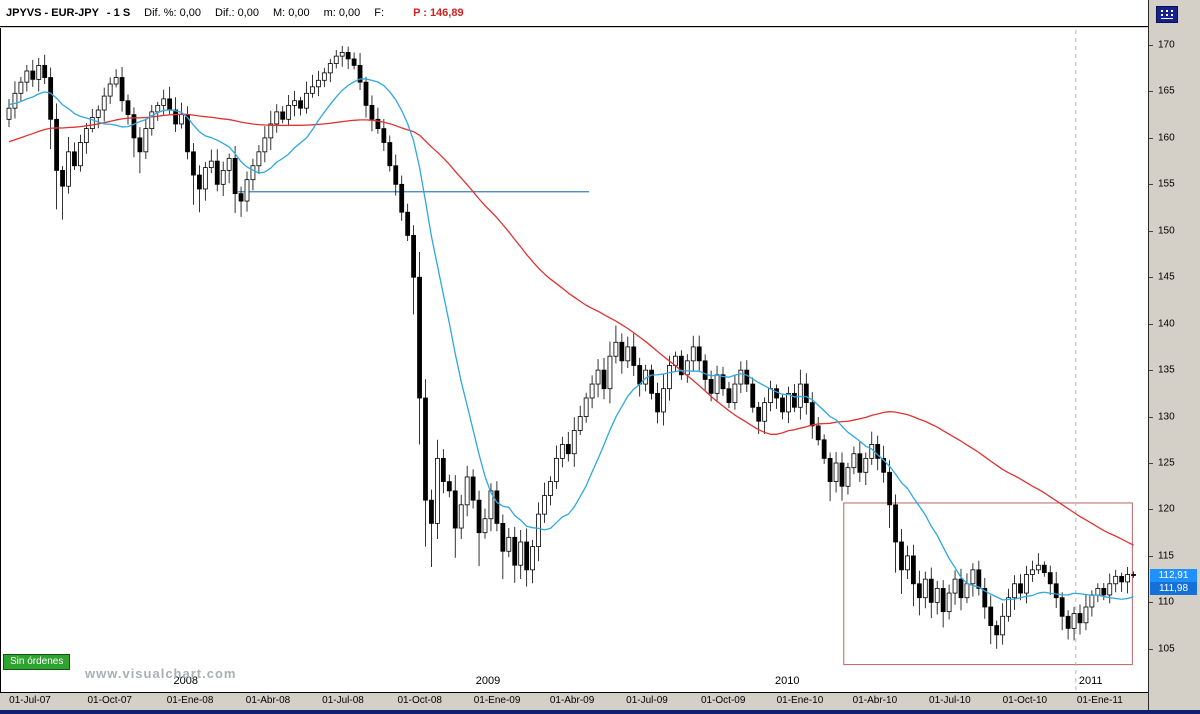  I want to click on last-price-field: P :146,89, so click(438, 13).